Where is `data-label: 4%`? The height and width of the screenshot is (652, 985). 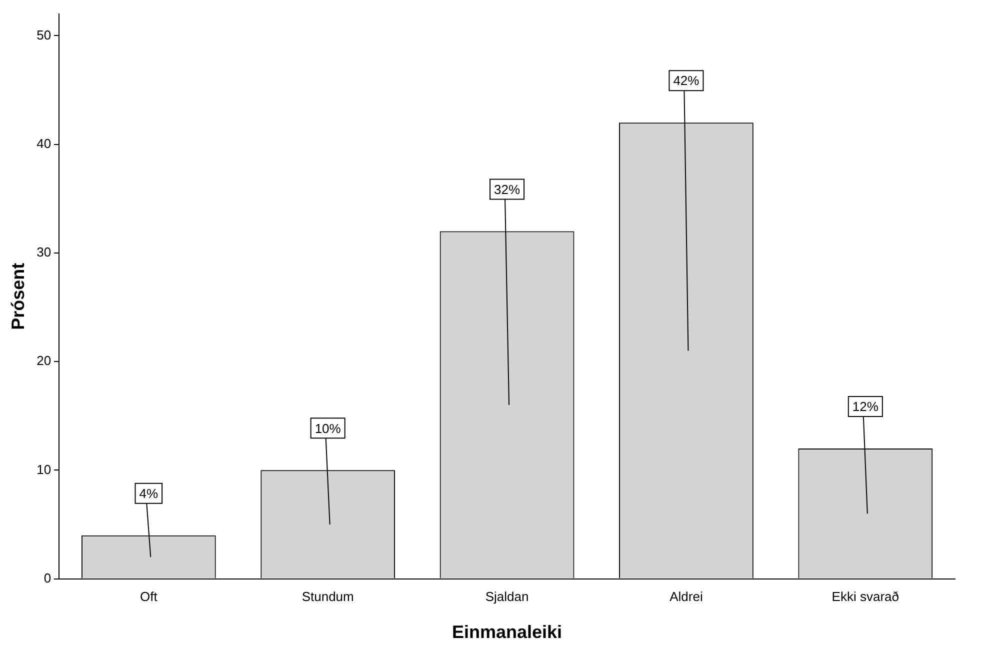 data-label: 4% is located at coordinates (148, 493).